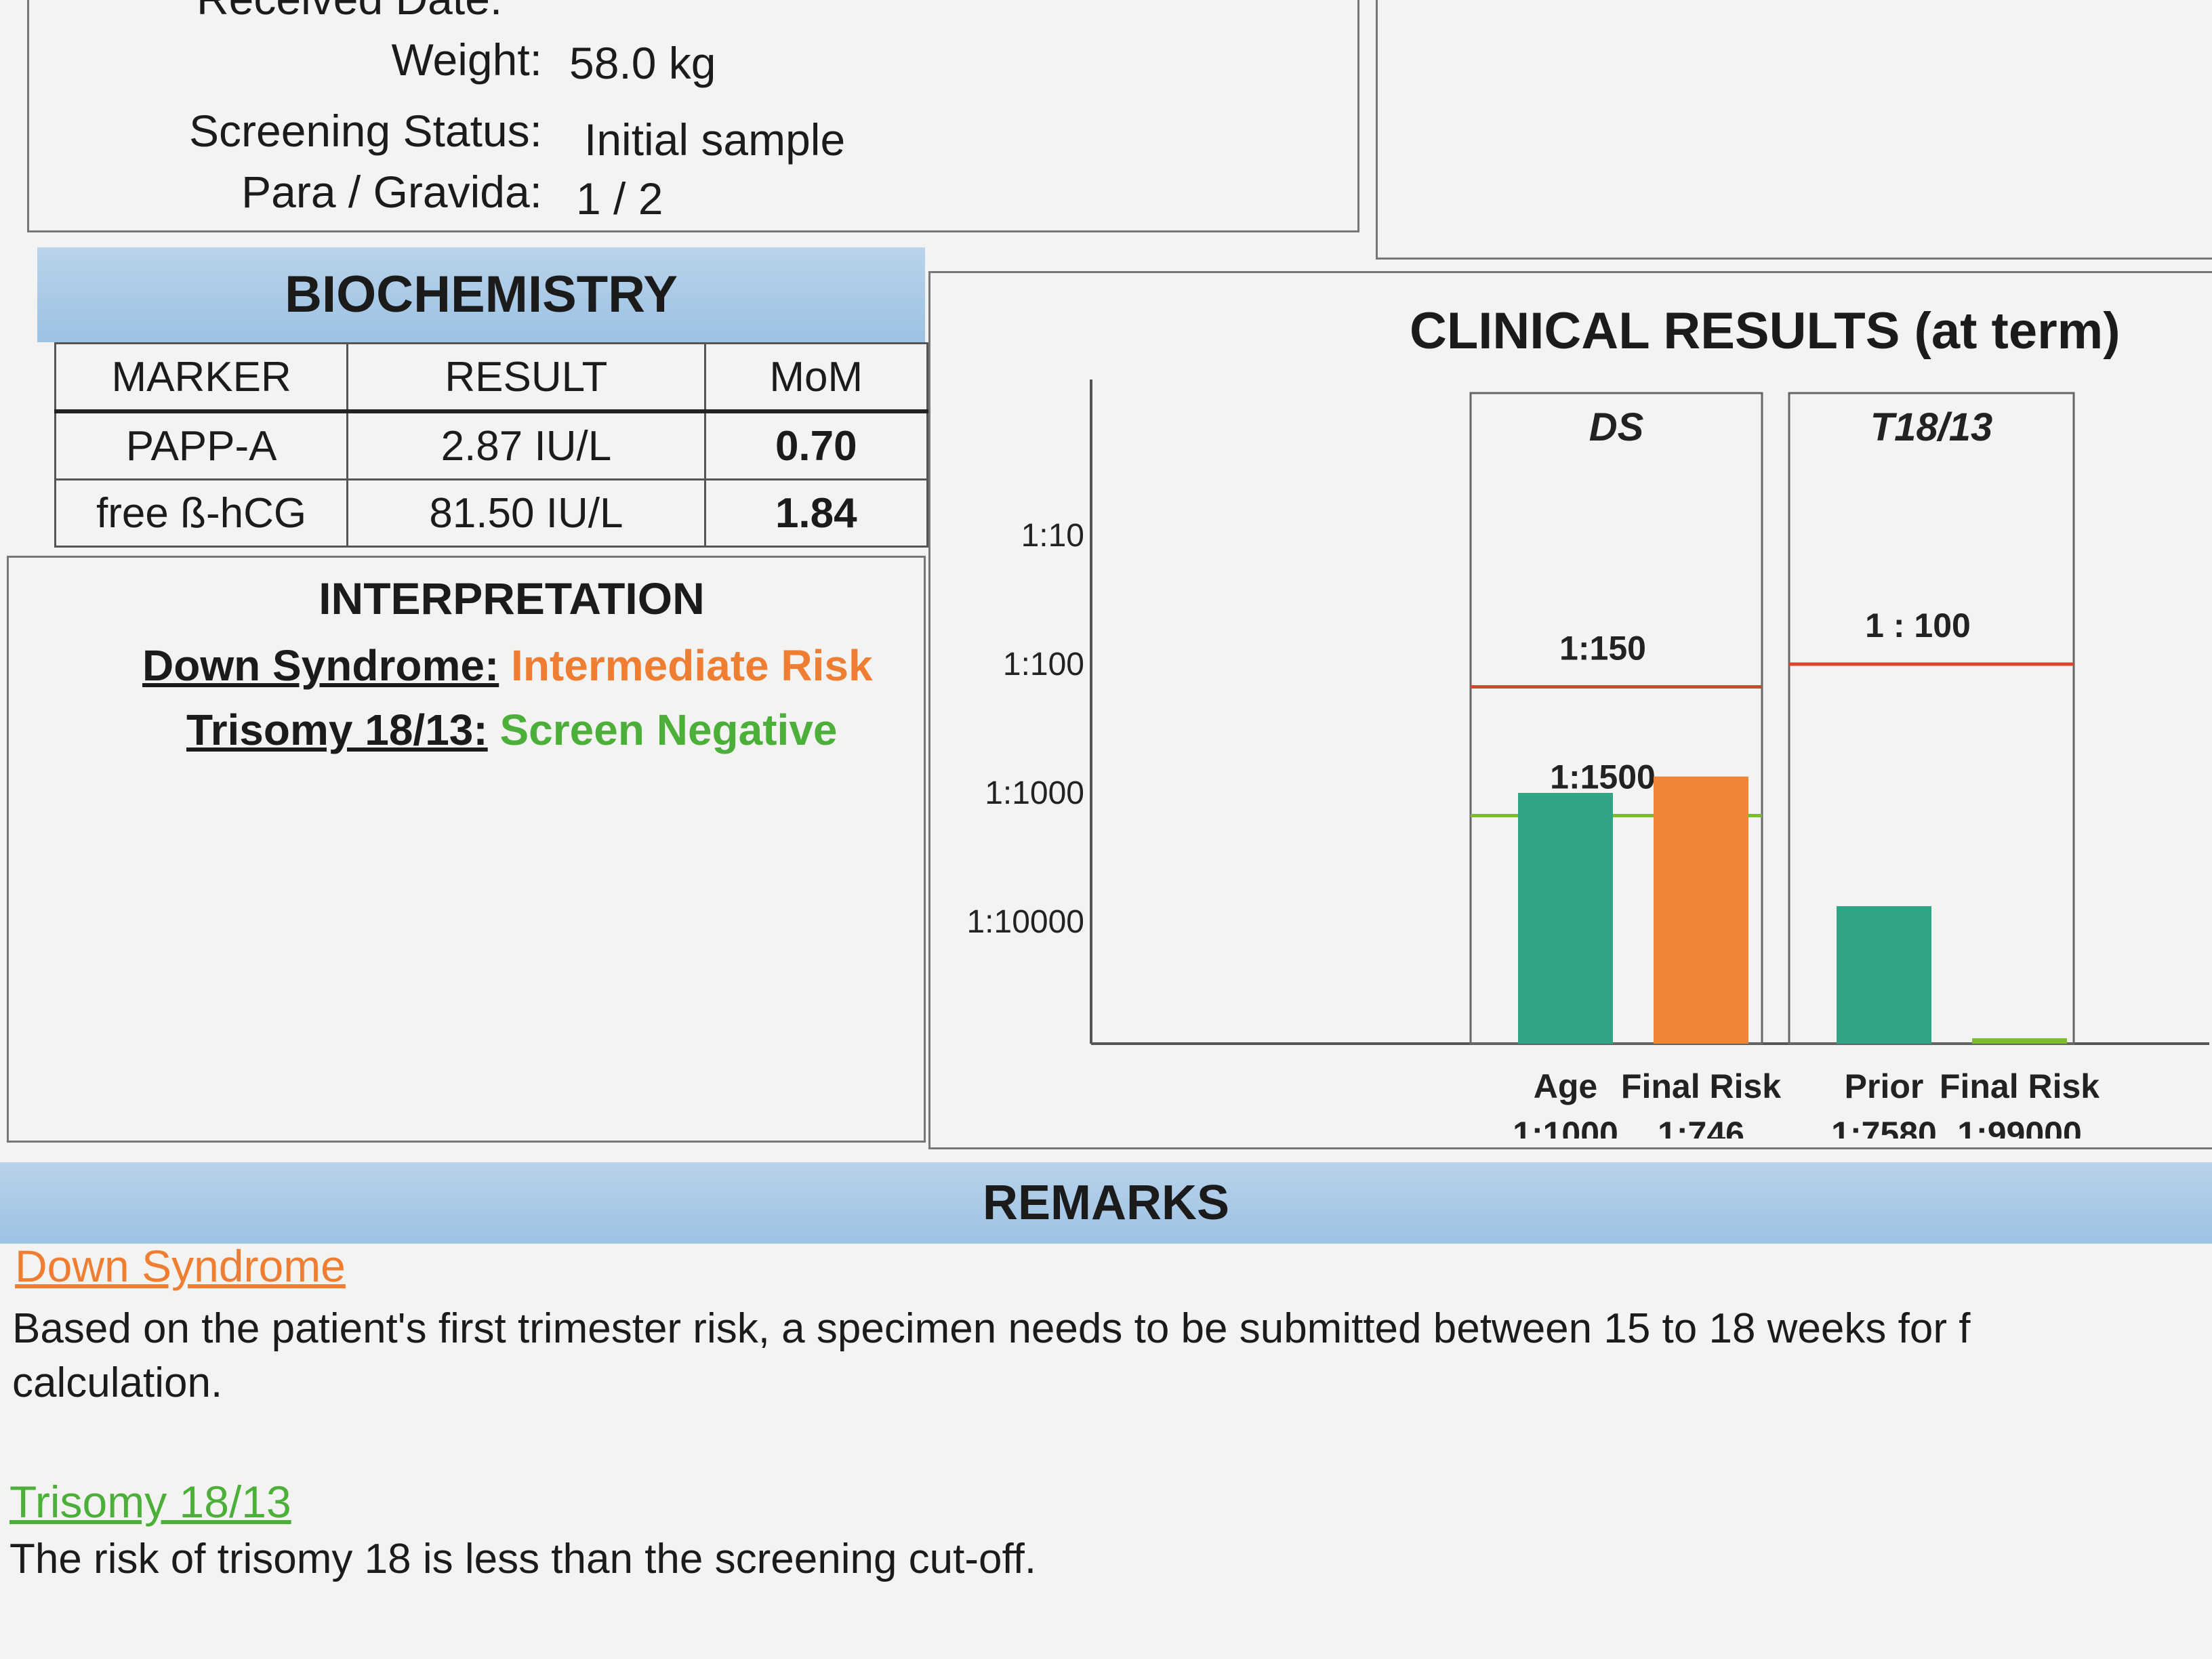  I want to click on table-header-row: MARKER RESULT MoM, so click(491, 378).